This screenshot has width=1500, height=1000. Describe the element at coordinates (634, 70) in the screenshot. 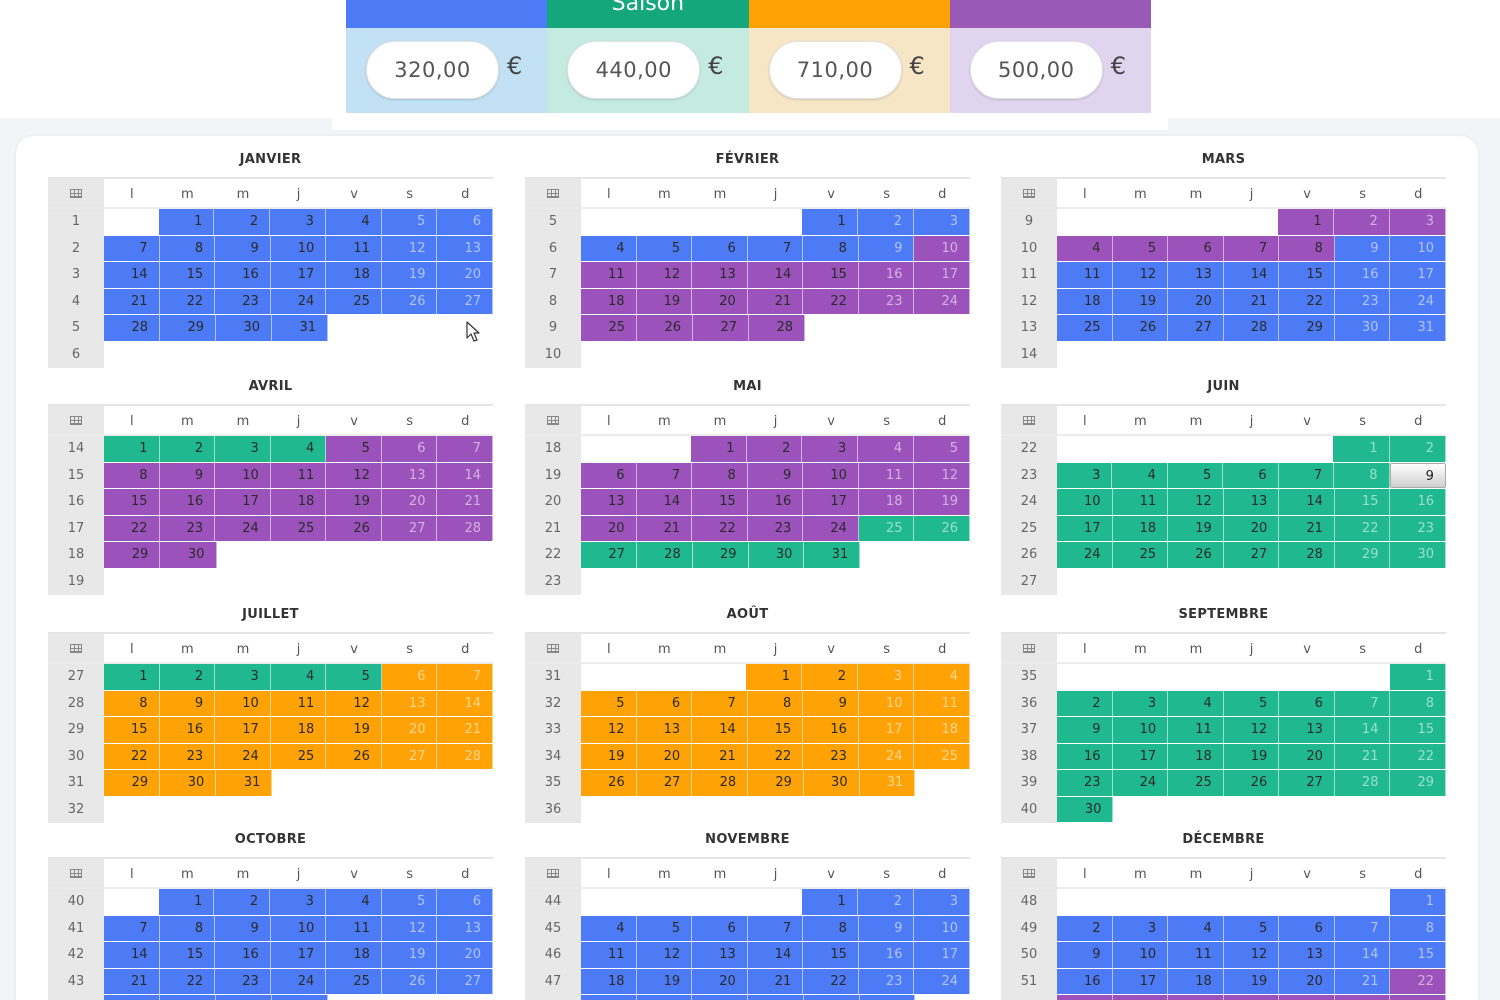

I see `price-input: 440,00` at that location.